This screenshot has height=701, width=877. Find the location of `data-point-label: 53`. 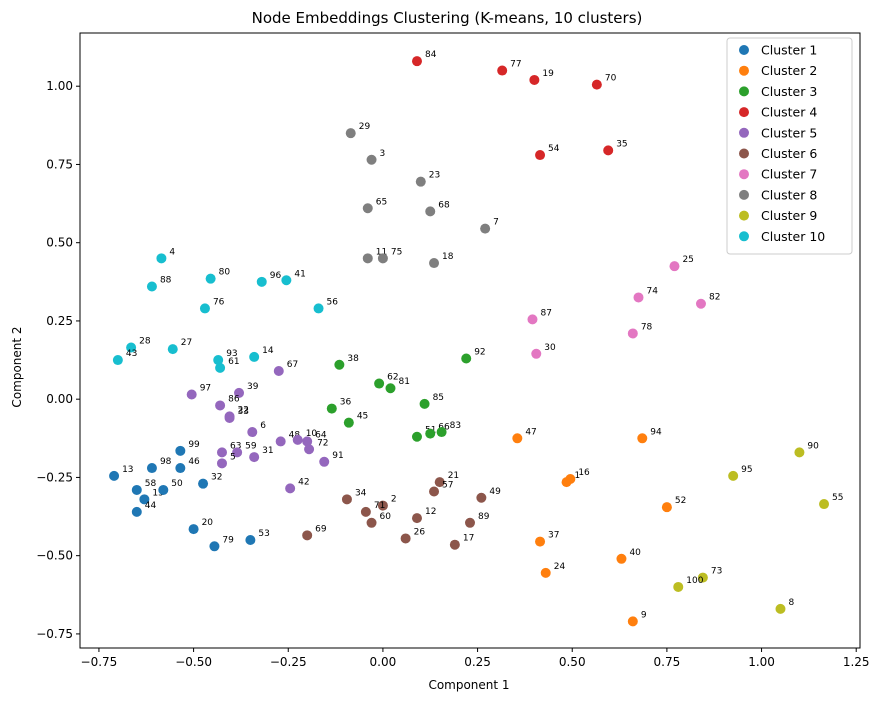

data-point-label: 53 is located at coordinates (263, 534).